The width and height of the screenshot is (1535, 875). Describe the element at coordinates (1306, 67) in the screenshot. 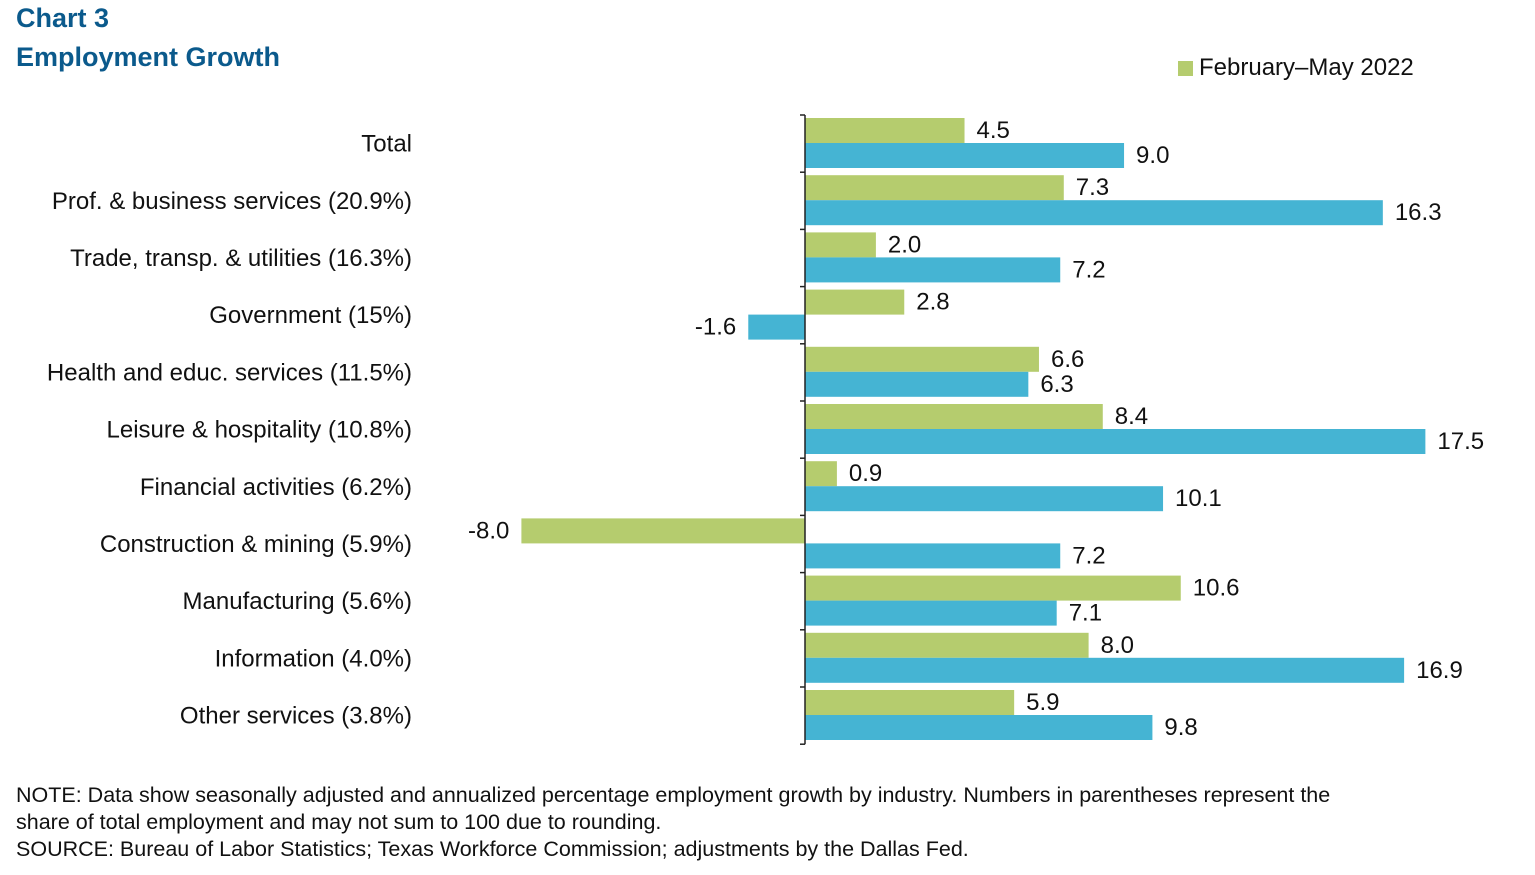

I see `legend-label: February–May 2022` at that location.